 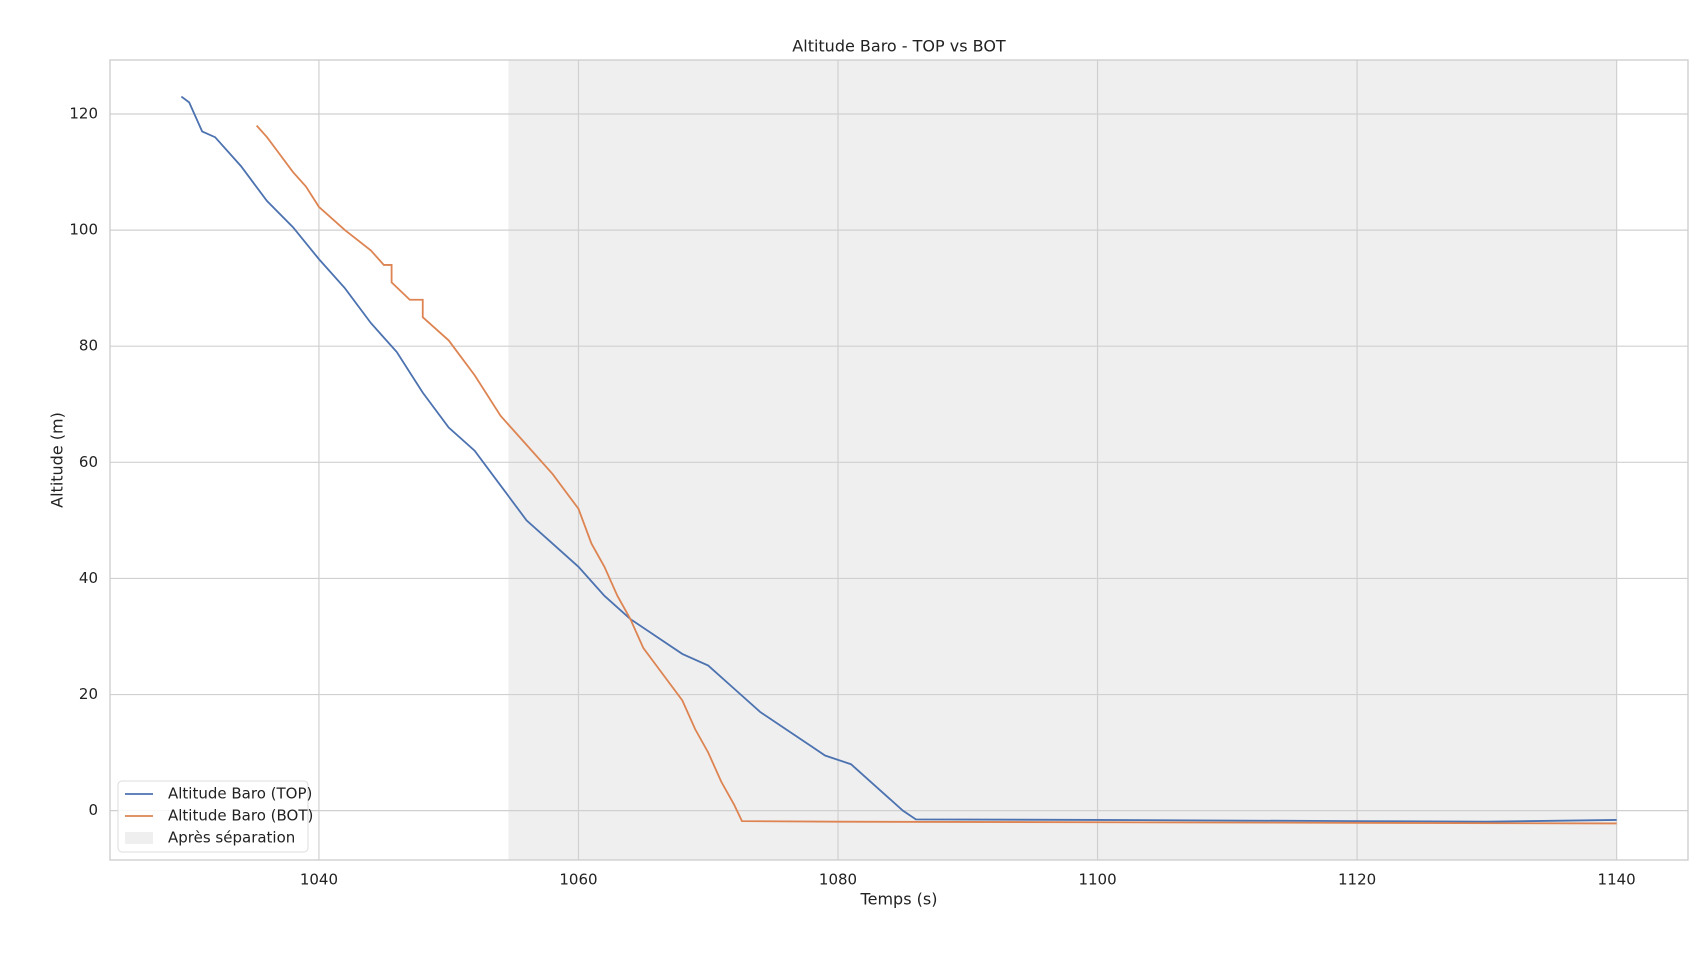 What do you see at coordinates (83, 230) in the screenshot?
I see `y-tick-label: 100` at bounding box center [83, 230].